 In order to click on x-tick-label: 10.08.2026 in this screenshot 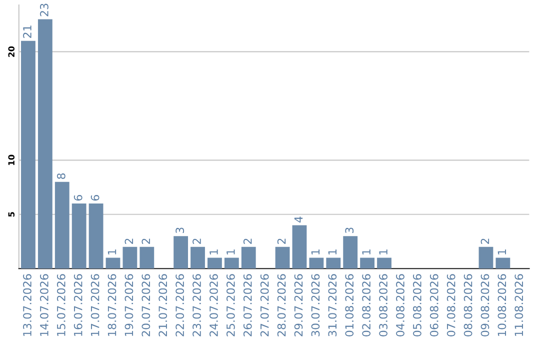, I will do `click(502, 305)`.